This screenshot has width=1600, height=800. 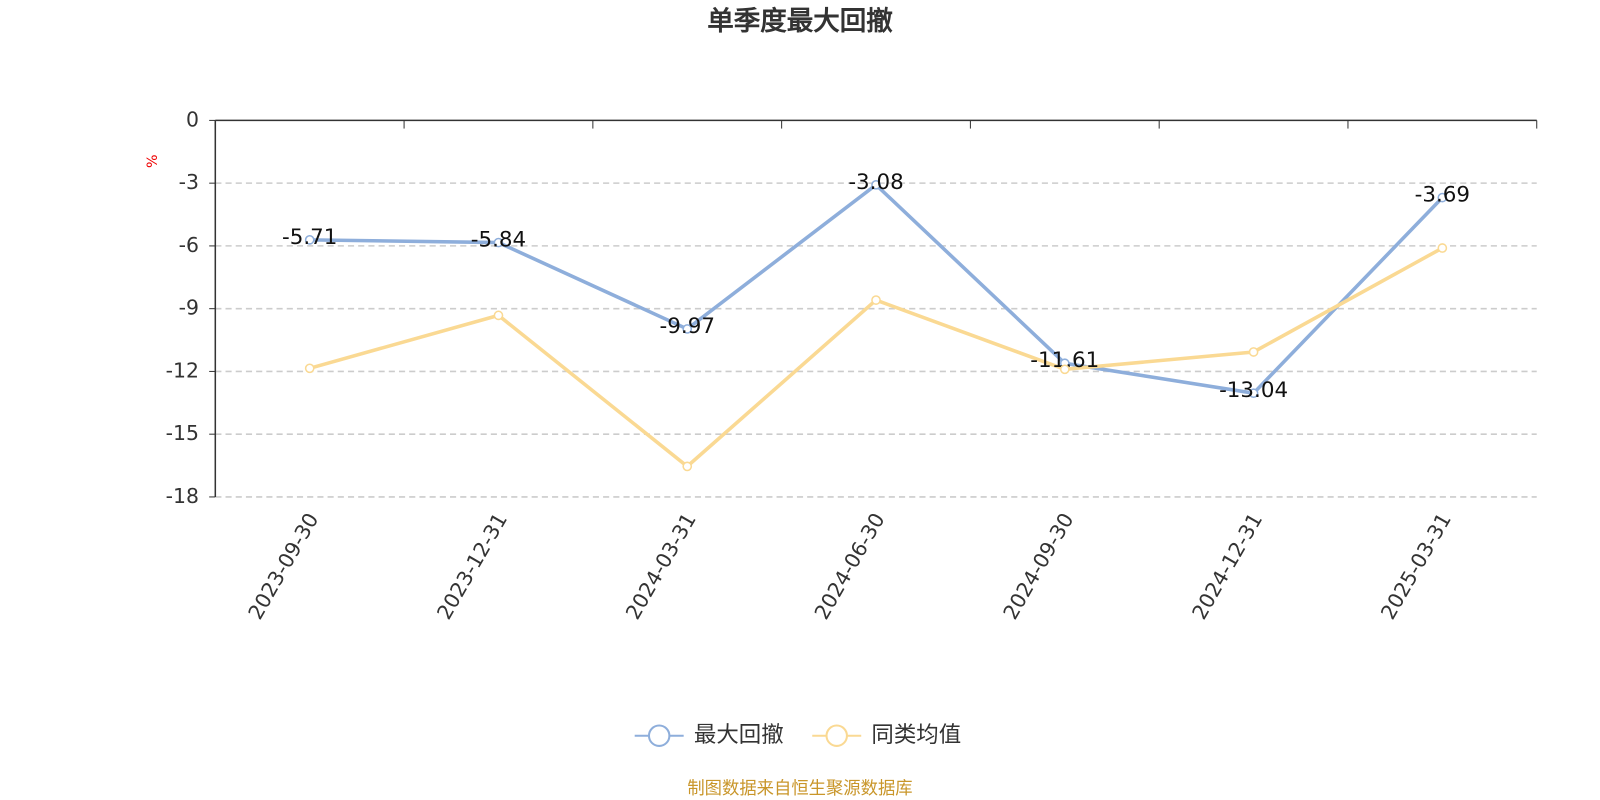 What do you see at coordinates (916, 735) in the screenshot?
I see `legend-label: 同类均值` at bounding box center [916, 735].